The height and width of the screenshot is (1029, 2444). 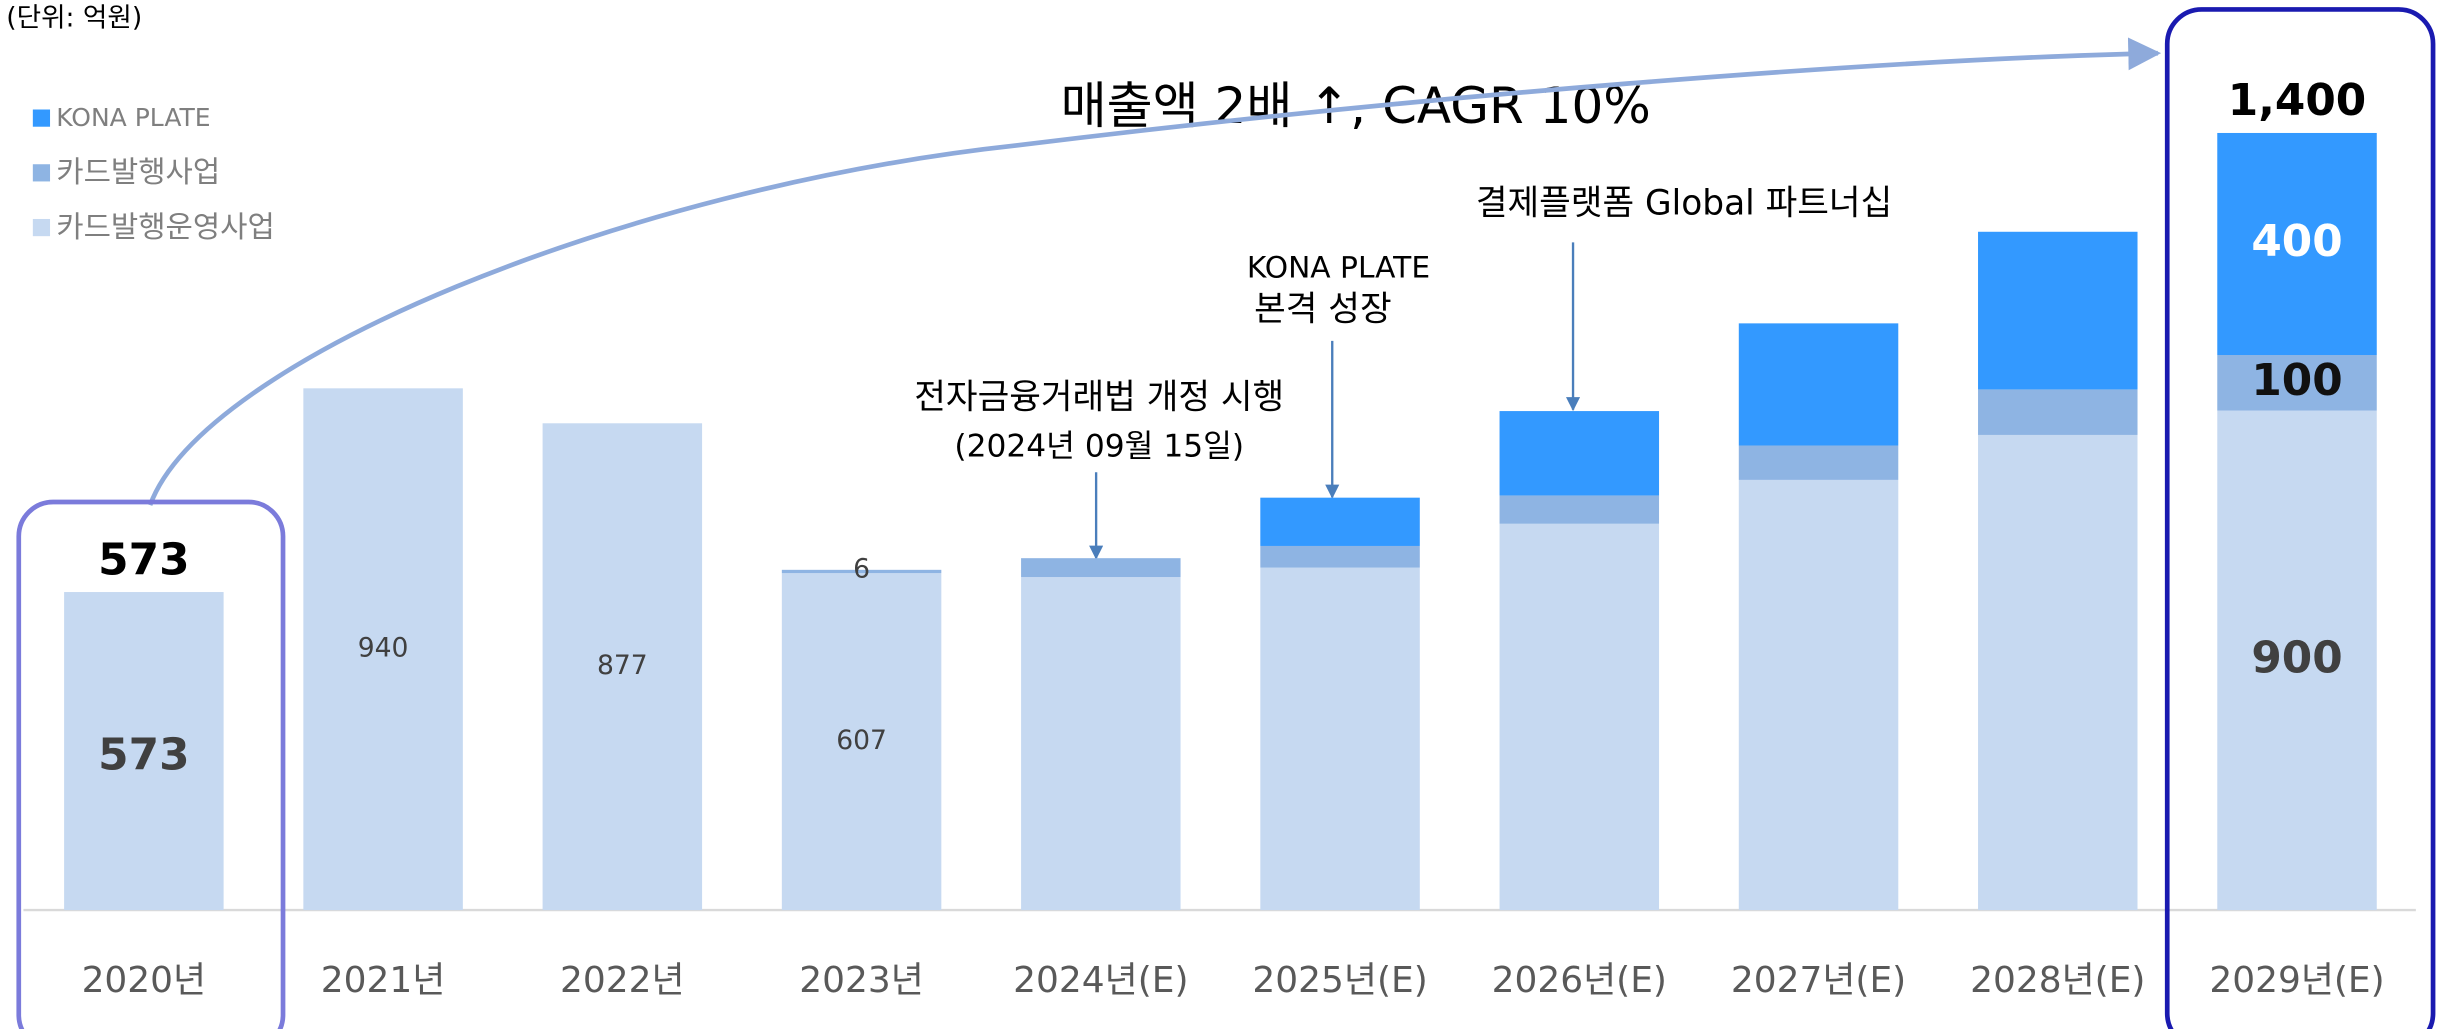 What do you see at coordinates (2297, 100) in the screenshot?
I see `total-label: 1,400` at bounding box center [2297, 100].